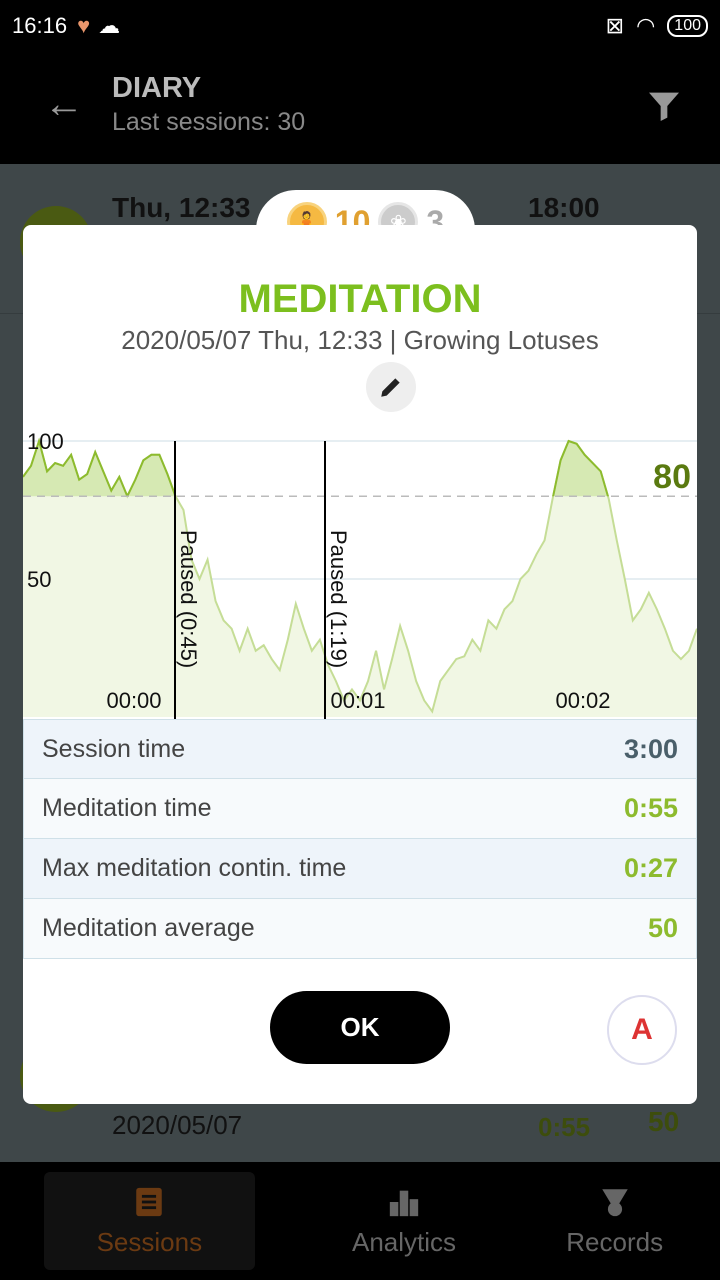  Describe the element at coordinates (360, 108) in the screenshot. I see `app-bar: ← DIARY Last sessions: 30` at that location.